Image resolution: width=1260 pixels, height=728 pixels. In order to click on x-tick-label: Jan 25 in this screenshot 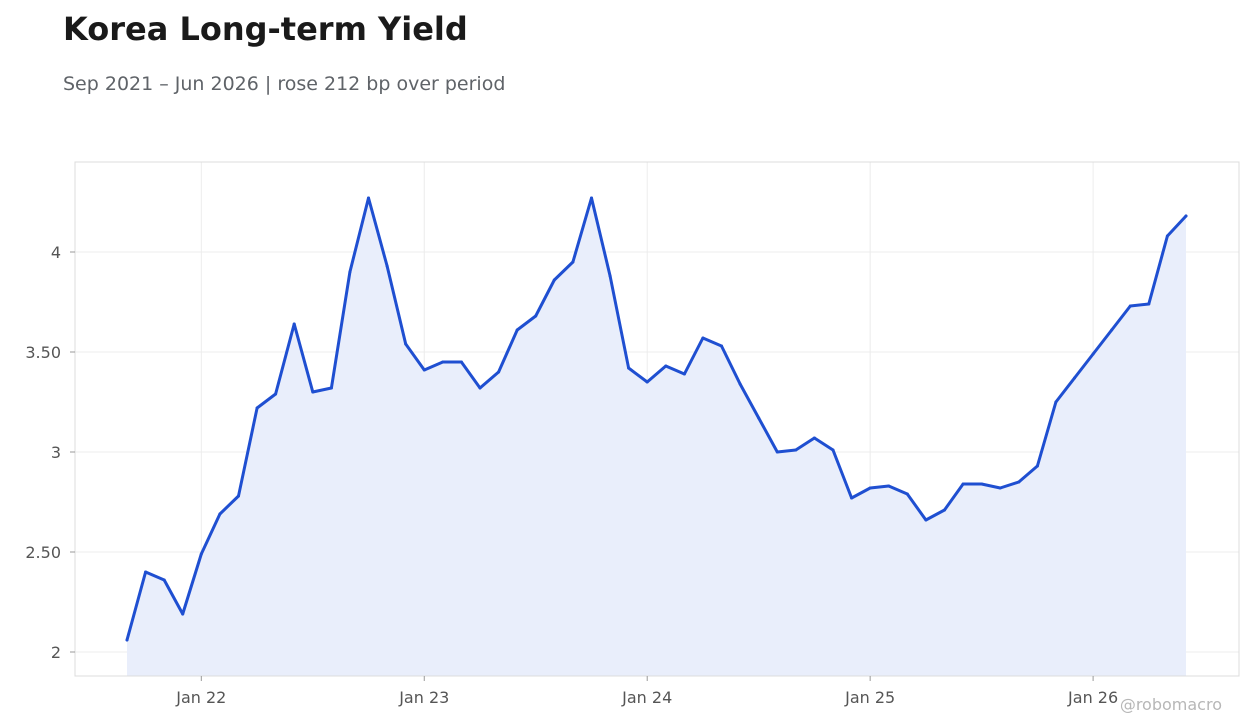, I will do `click(869, 697)`.